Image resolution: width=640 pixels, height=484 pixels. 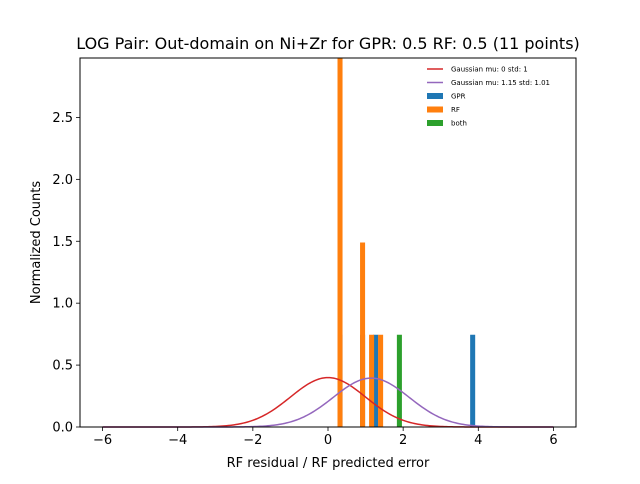 What do you see at coordinates (455, 110) in the screenshot?
I see `legend-label: RF` at bounding box center [455, 110].